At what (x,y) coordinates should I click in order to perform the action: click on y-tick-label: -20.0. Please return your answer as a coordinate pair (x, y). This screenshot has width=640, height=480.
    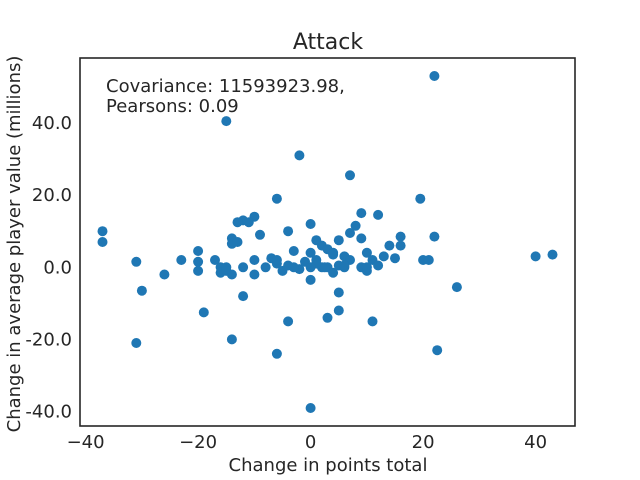
    Looking at the image, I should click on (48, 339).